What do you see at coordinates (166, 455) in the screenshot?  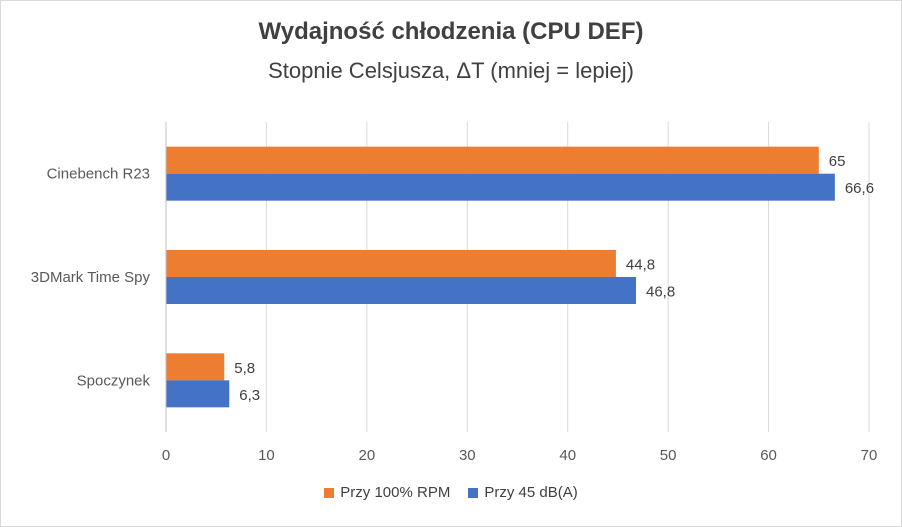 I see `x-tick-label: 0` at bounding box center [166, 455].